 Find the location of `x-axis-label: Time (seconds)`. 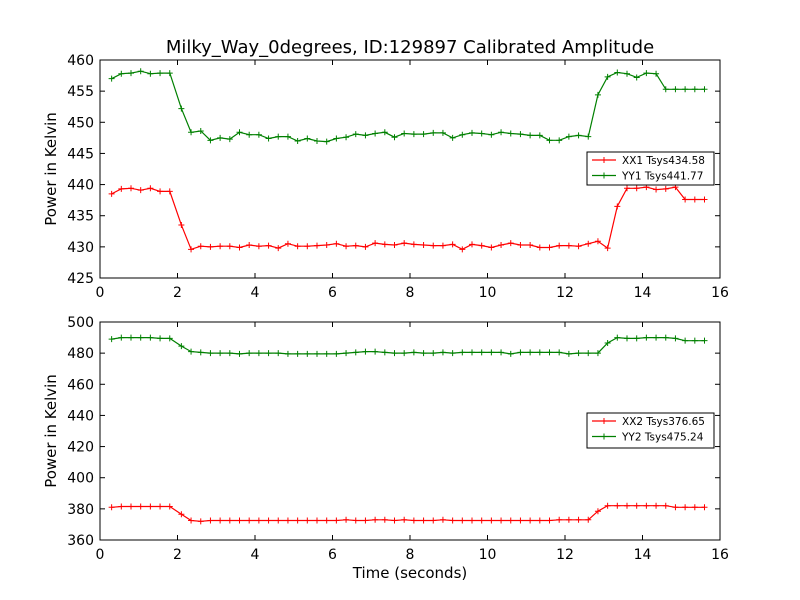

x-axis-label: Time (seconds) is located at coordinates (410, 573).